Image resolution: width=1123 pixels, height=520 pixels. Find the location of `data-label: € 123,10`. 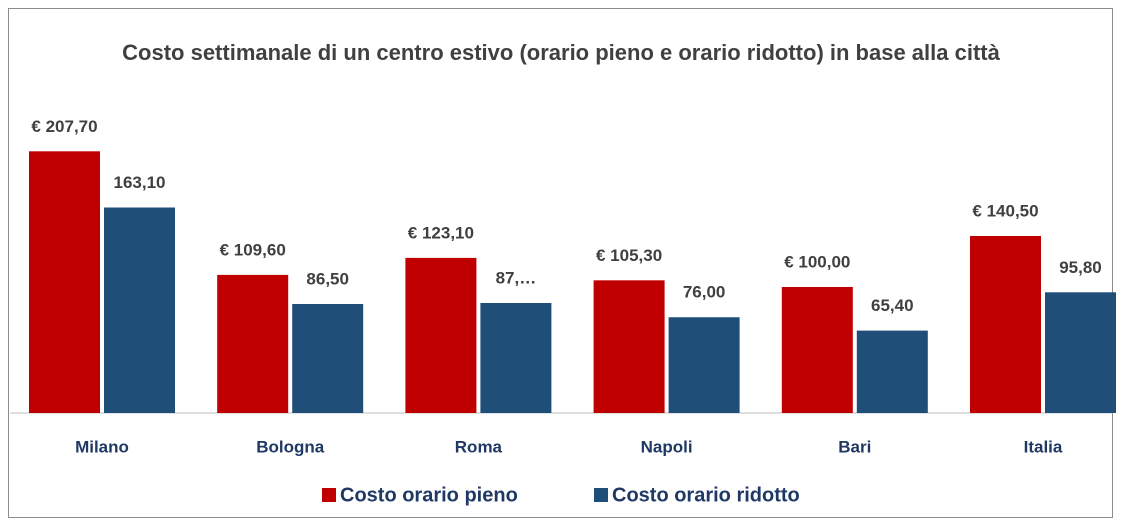

data-label: € 123,10 is located at coordinates (441, 232).